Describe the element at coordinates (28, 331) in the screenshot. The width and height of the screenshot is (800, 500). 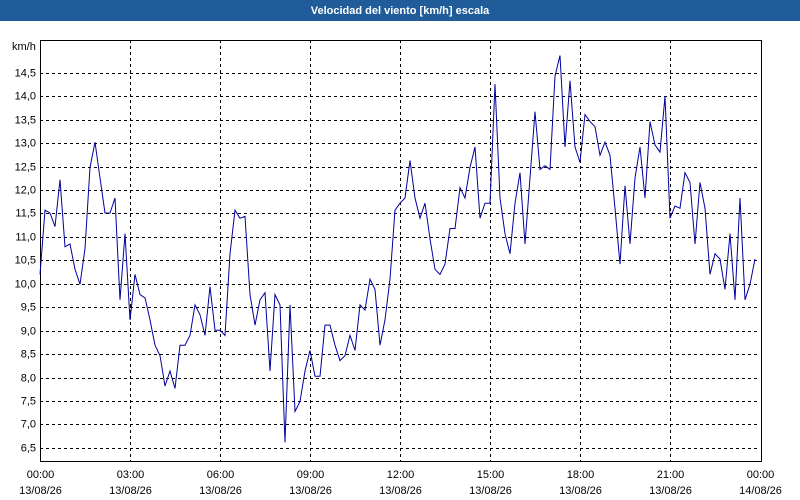
I see `y-tick-label: 9,0` at that location.